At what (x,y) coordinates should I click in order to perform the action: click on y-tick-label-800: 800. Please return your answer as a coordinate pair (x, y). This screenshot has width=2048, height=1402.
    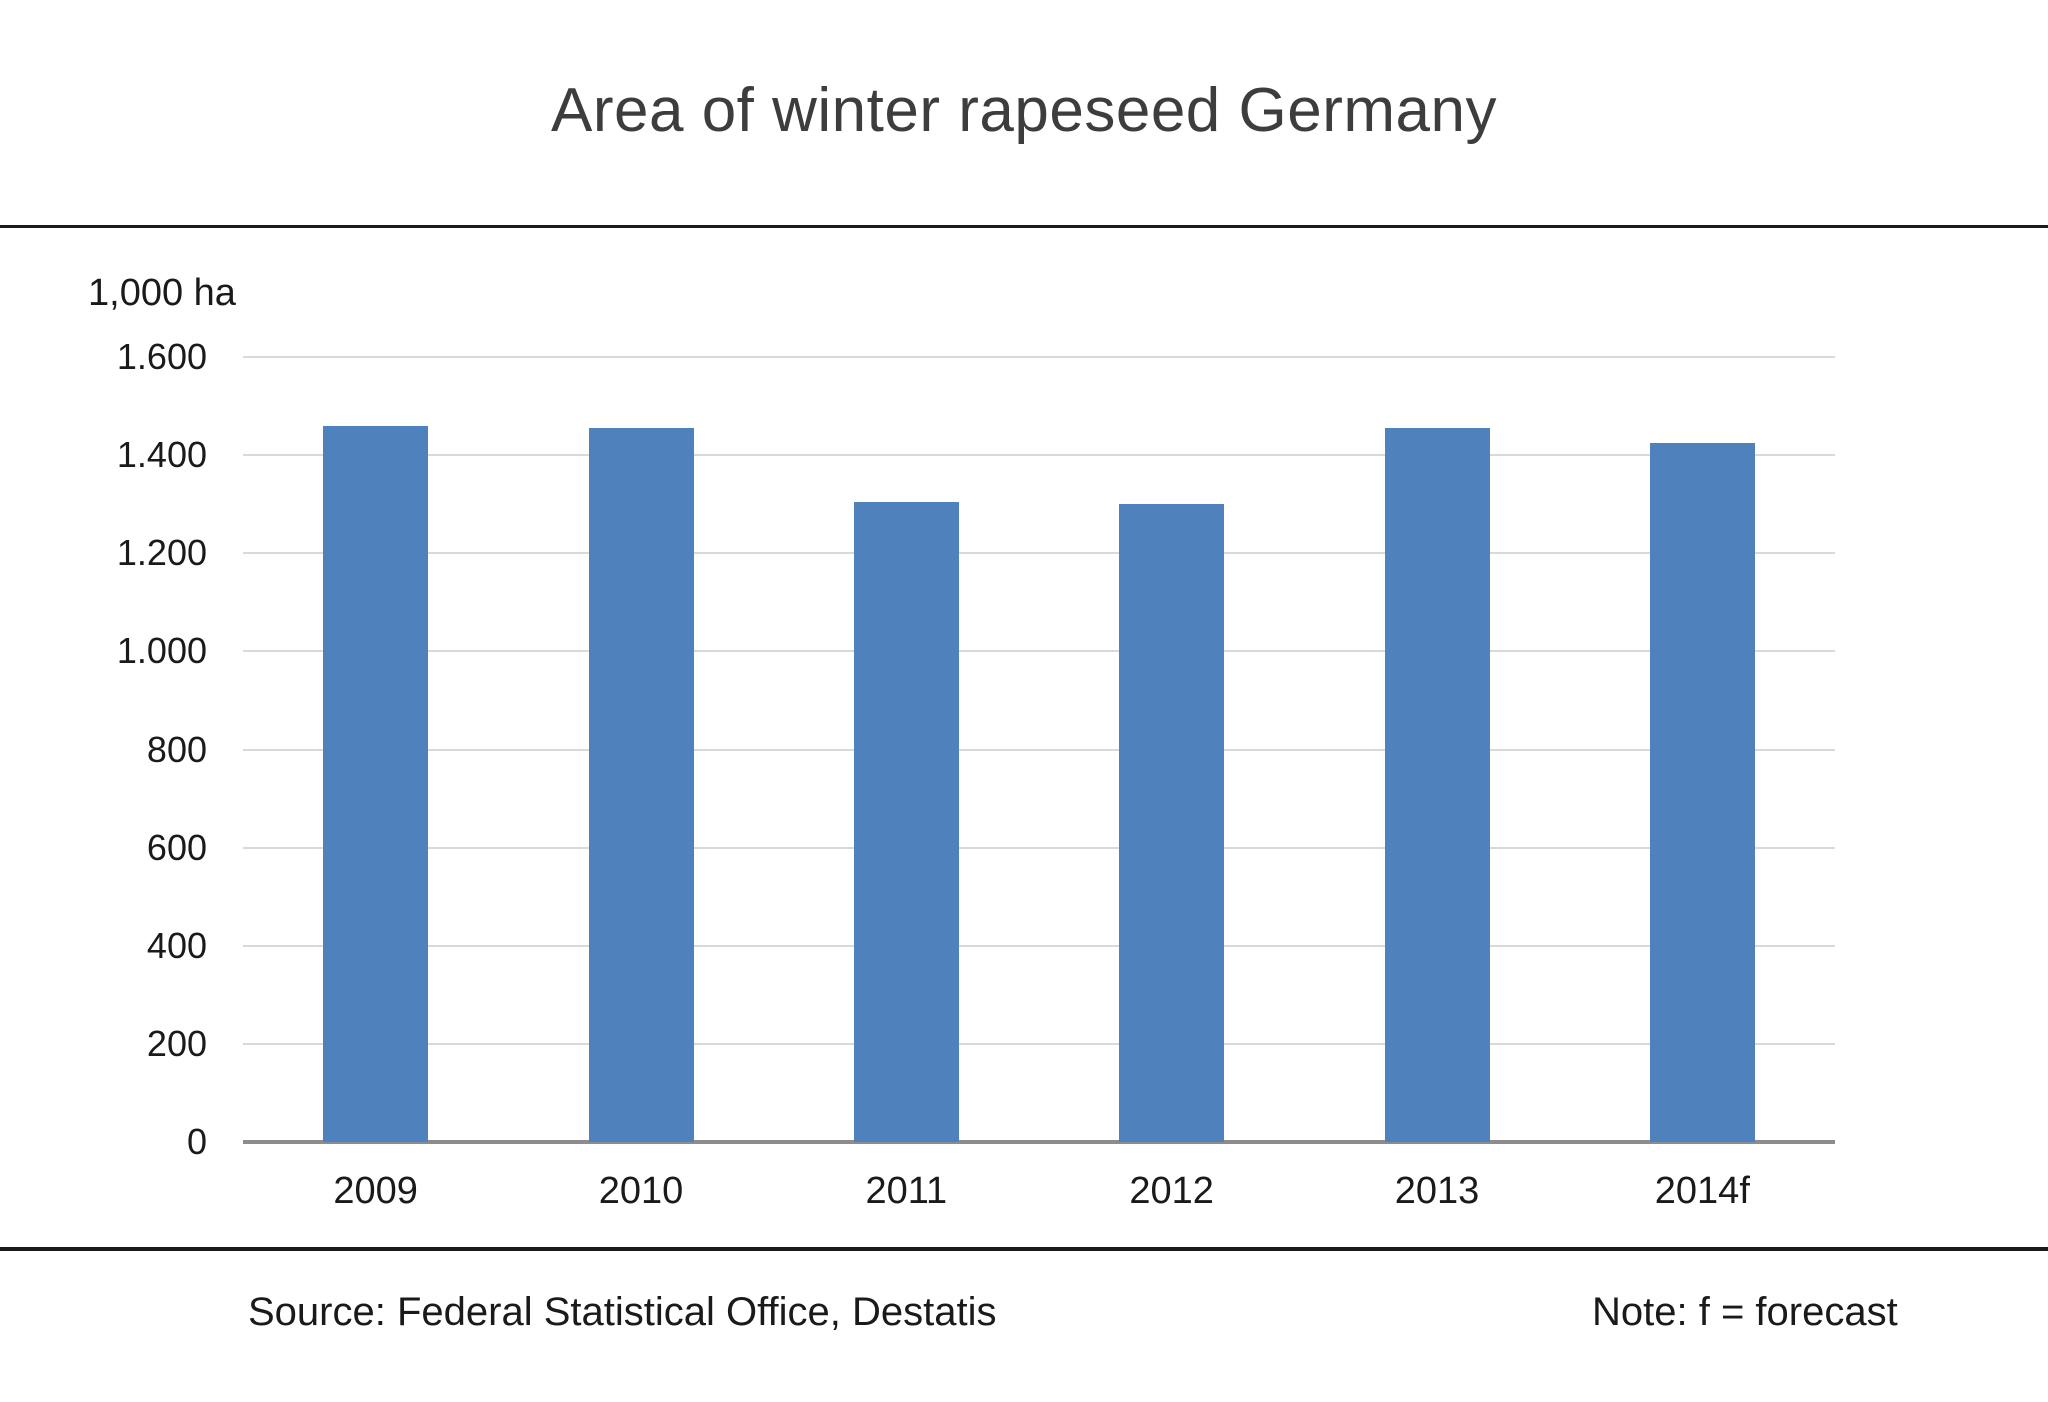
    Looking at the image, I should click on (176, 749).